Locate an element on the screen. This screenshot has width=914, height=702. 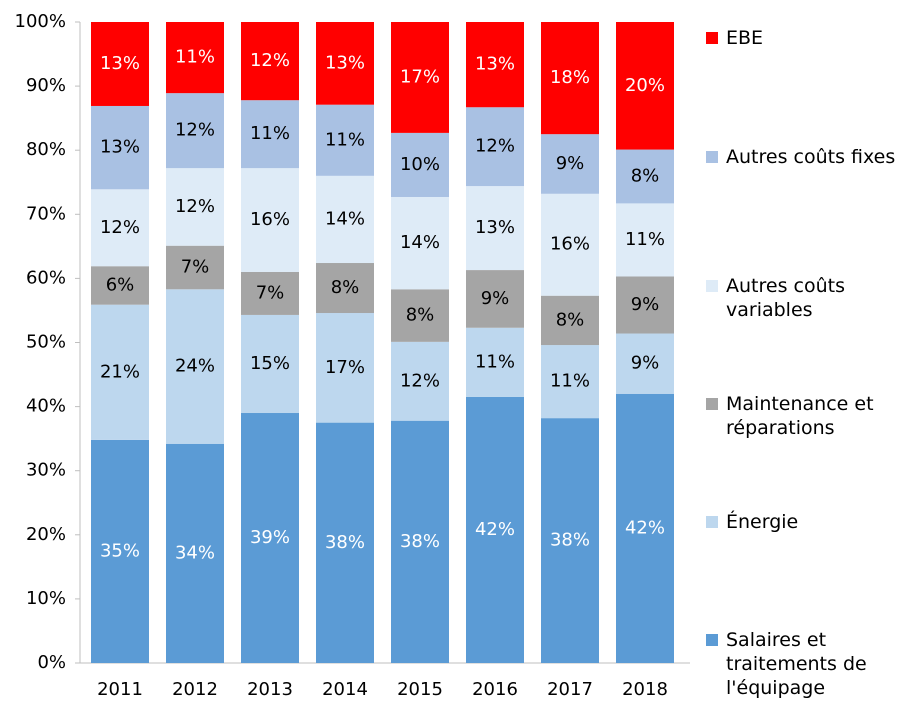
data-label: 6% is located at coordinates (120, 284).